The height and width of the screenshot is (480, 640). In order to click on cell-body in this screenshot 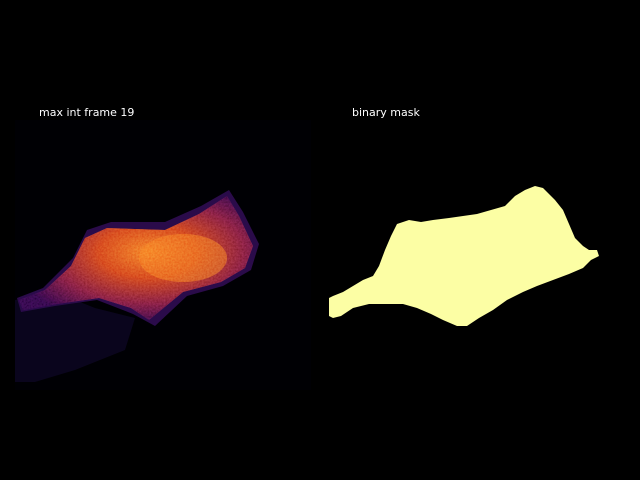, I will do `click(136, 258)`.